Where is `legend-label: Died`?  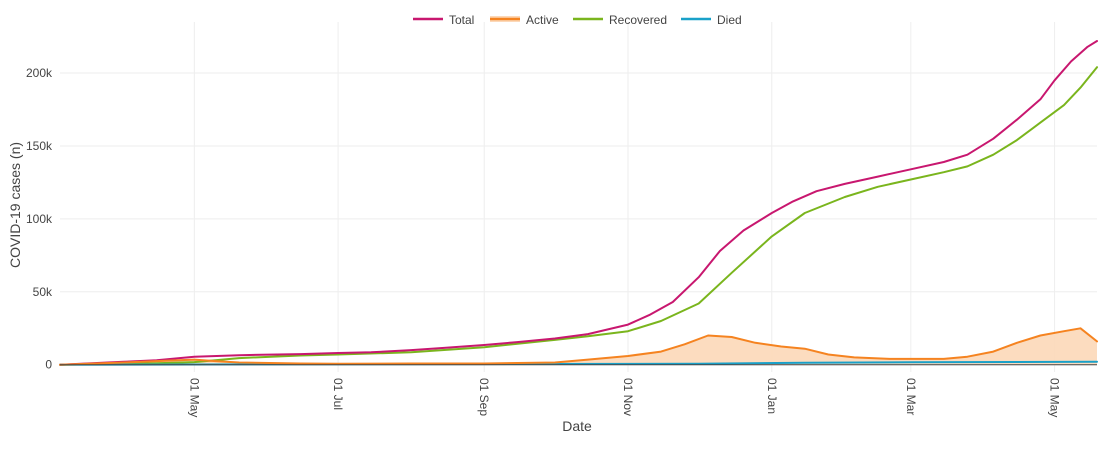
legend-label: Died is located at coordinates (729, 20).